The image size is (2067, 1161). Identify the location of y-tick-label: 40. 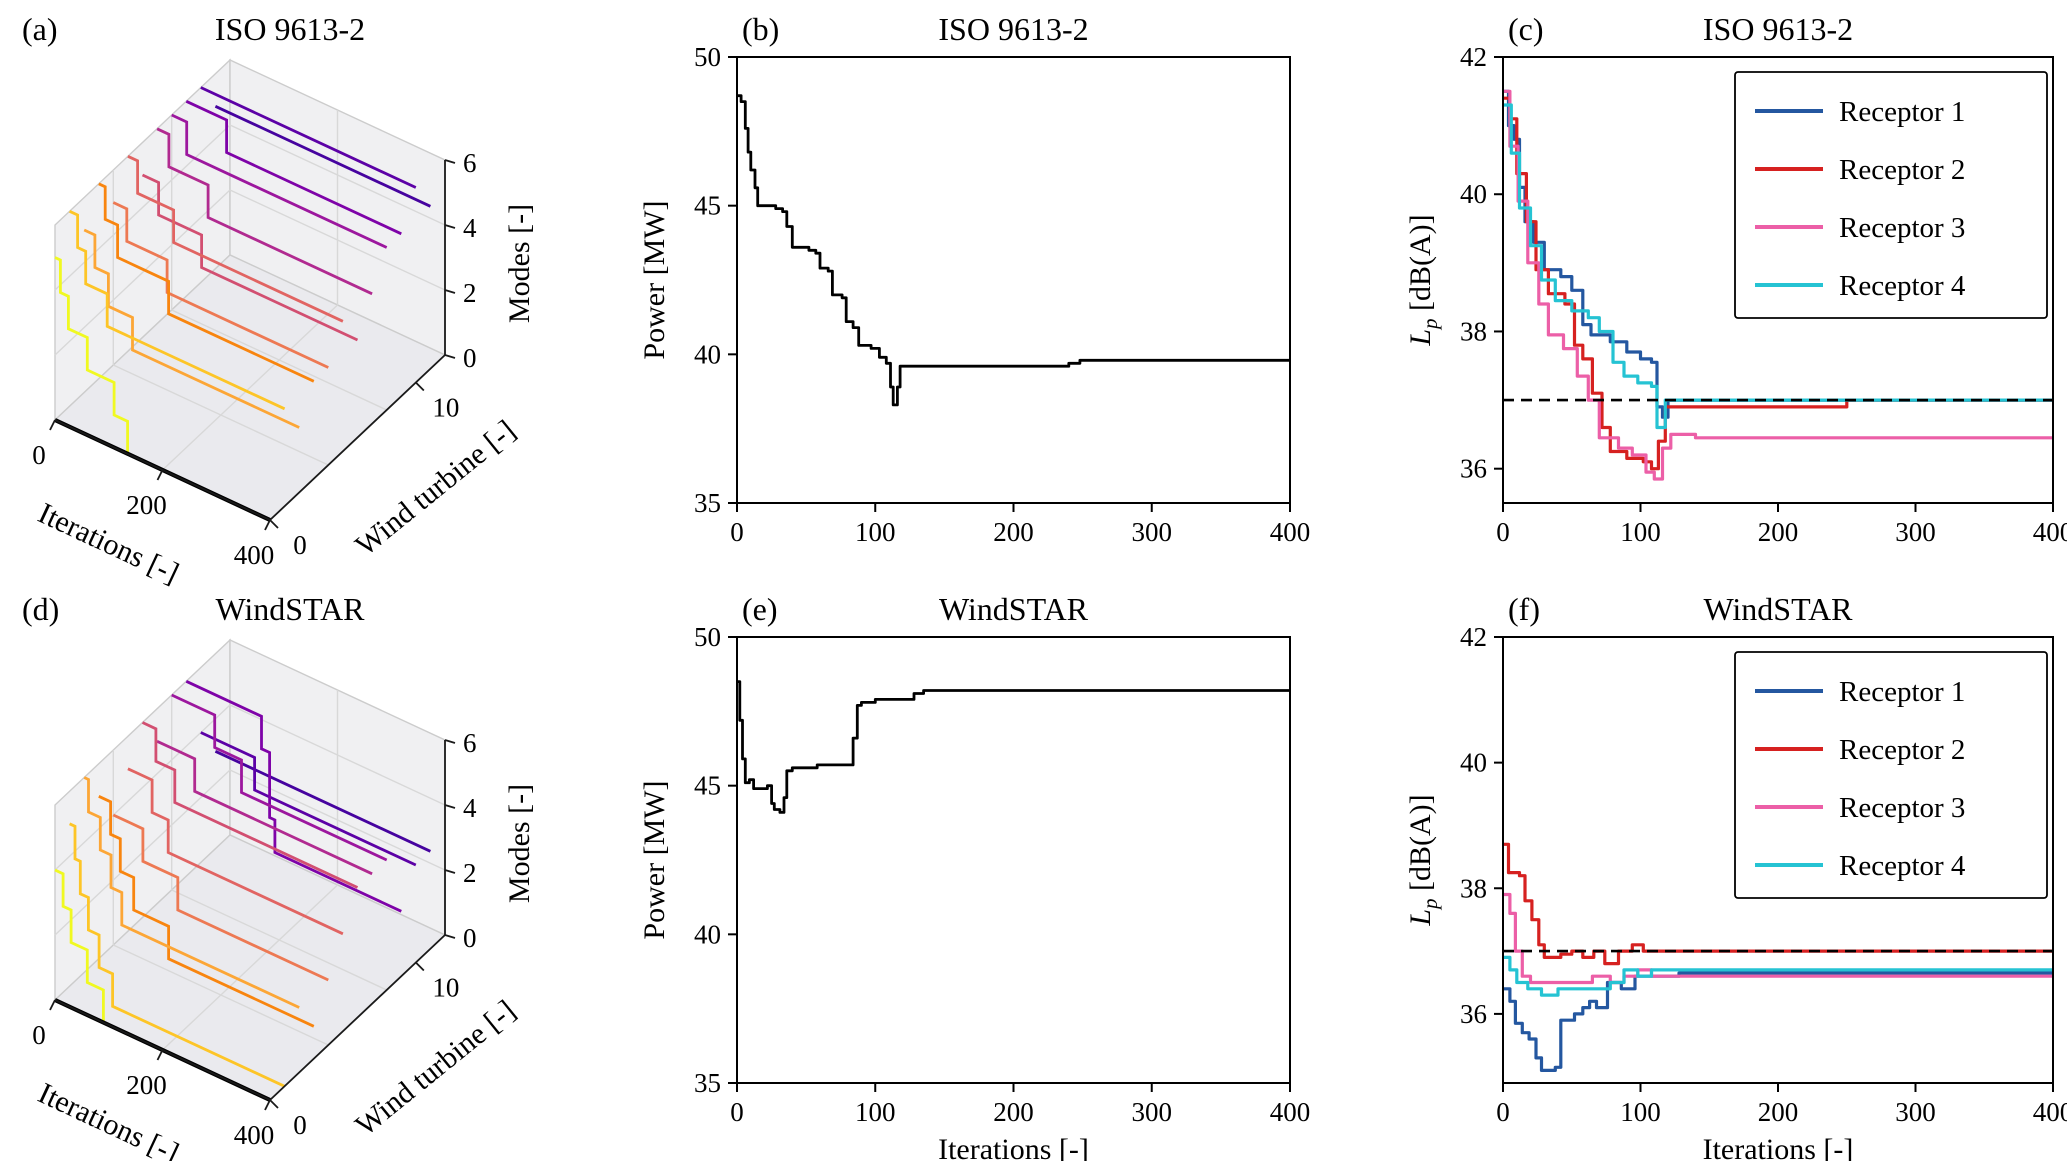
(707, 934).